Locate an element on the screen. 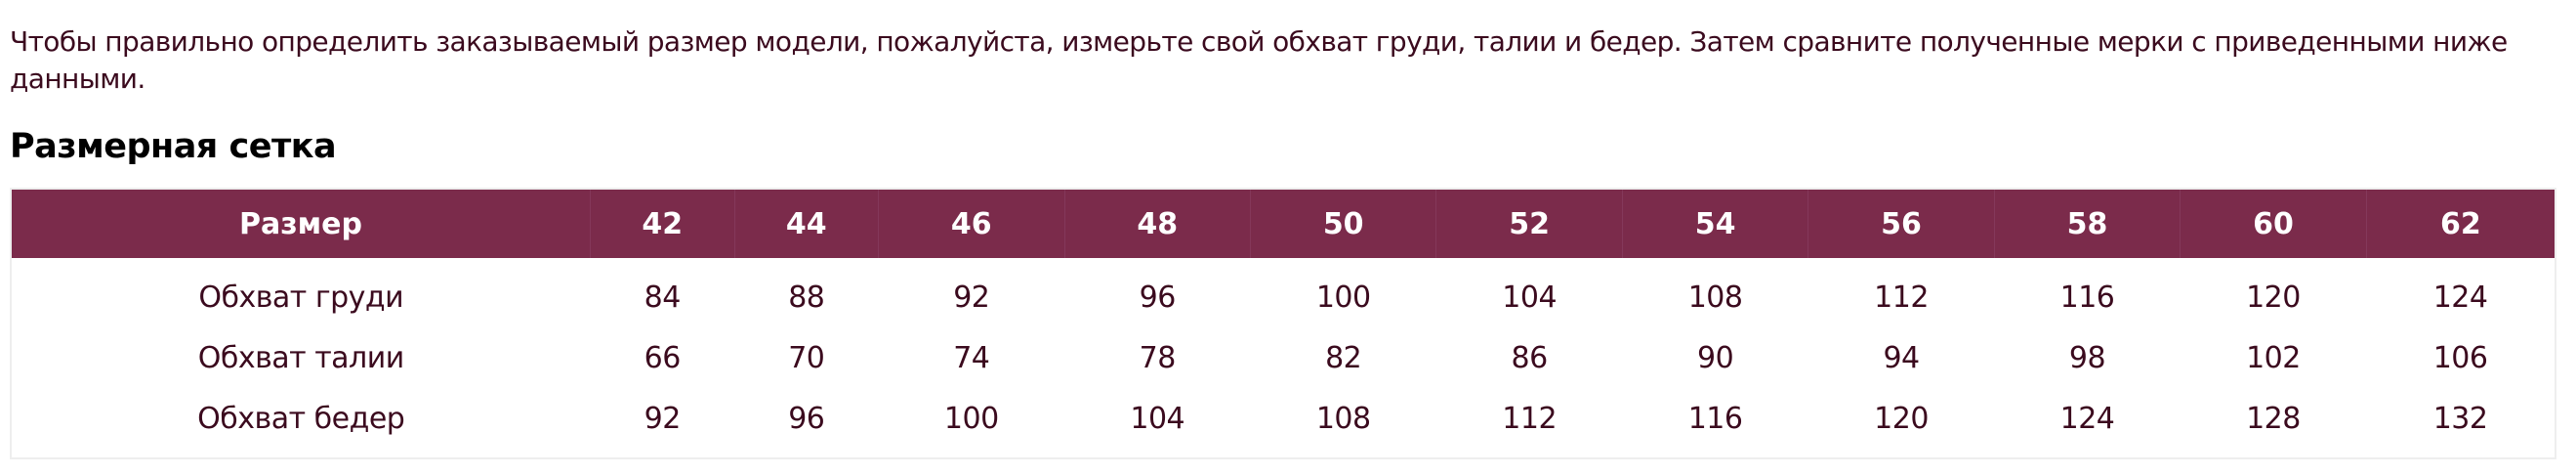  table-cell: 102 is located at coordinates (2273, 357).